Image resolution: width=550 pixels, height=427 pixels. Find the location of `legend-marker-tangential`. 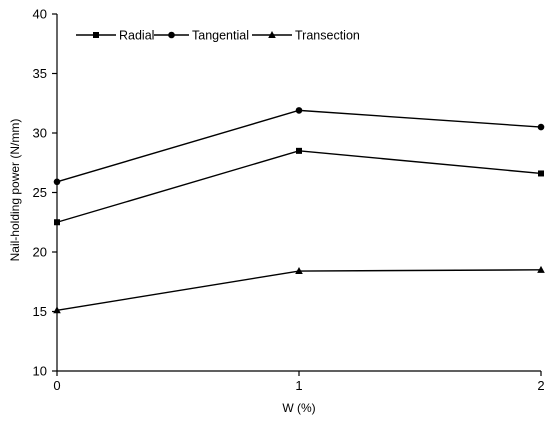

legend-marker-tangential is located at coordinates (171, 35).